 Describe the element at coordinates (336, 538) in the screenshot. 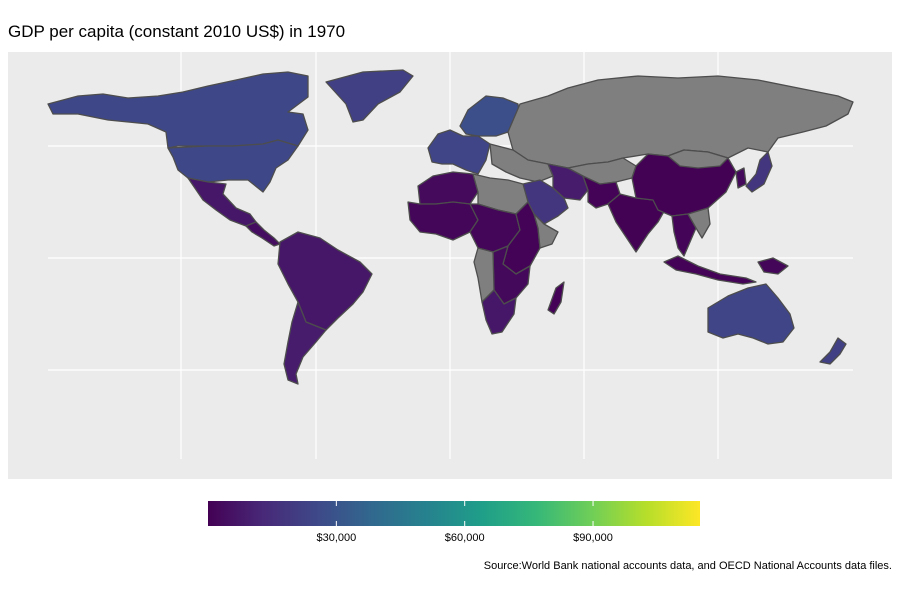

I see `legend-tick-label: $30,000` at that location.